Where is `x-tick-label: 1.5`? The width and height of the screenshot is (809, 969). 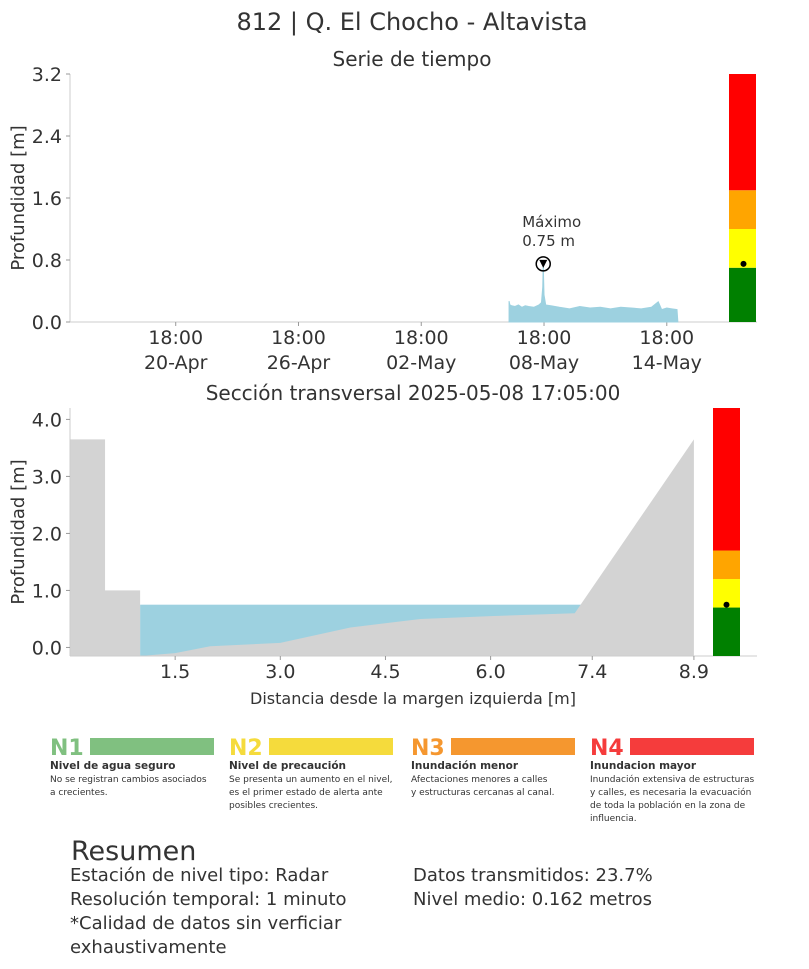 x-tick-label: 1.5 is located at coordinates (175, 672).